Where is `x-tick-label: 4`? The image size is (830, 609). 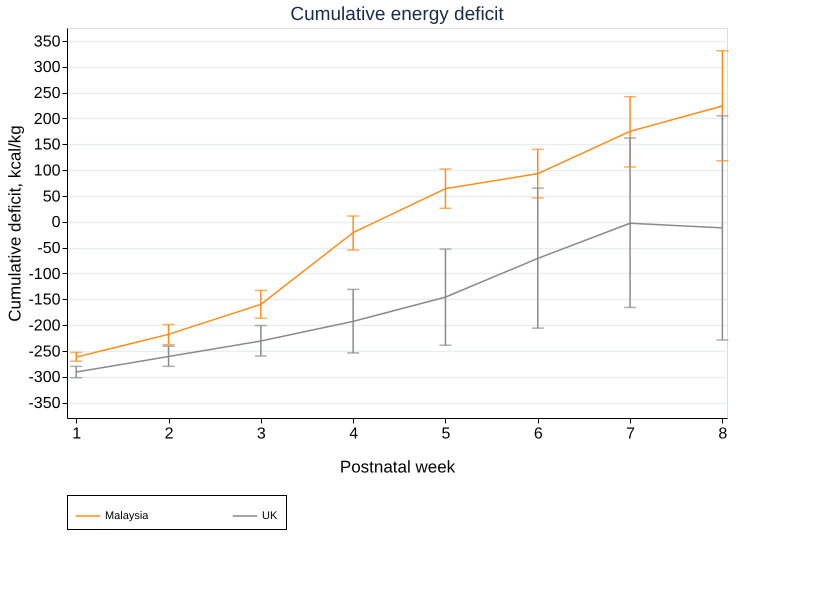
x-tick-label: 4 is located at coordinates (353, 434).